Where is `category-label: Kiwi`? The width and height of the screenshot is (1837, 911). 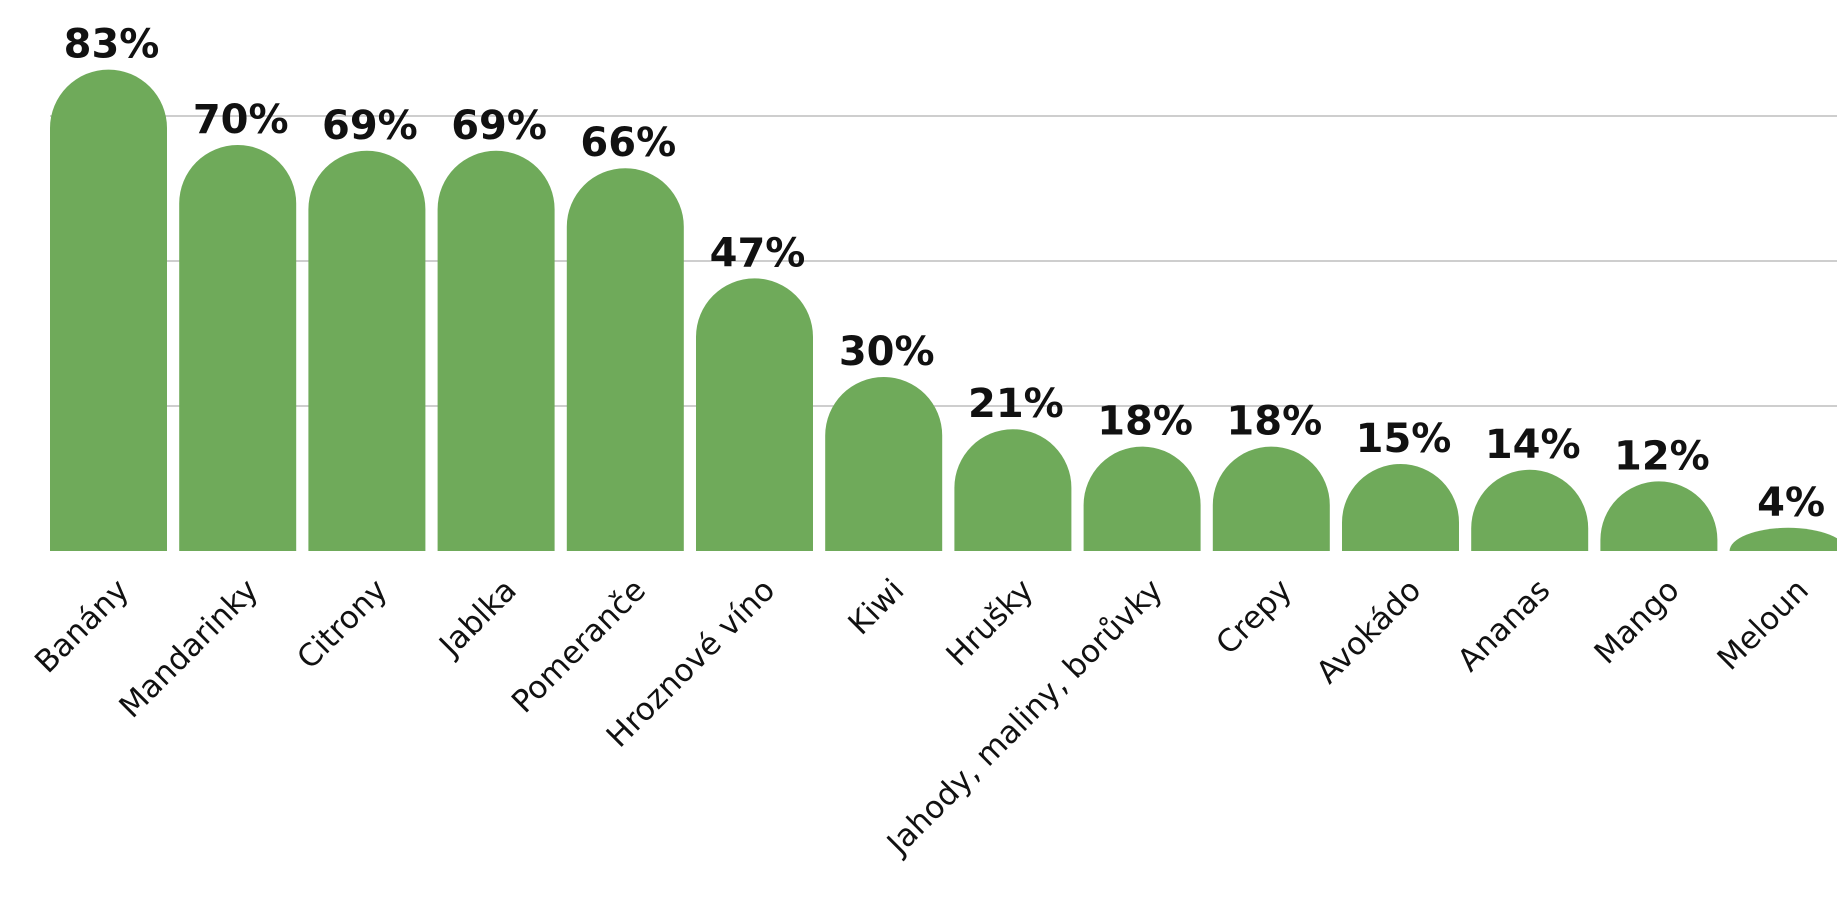 category-label: Kiwi is located at coordinates (876, 607).